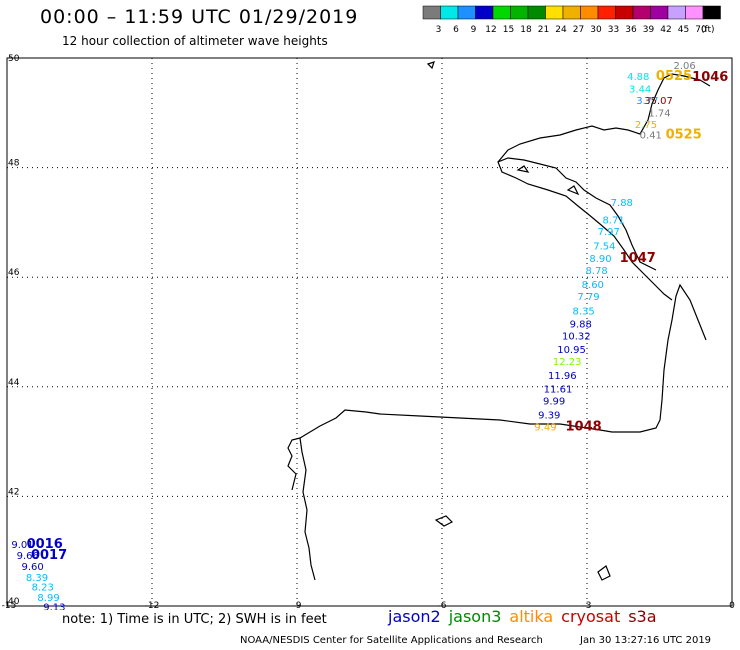  What do you see at coordinates (647, 101) in the screenshot?
I see `wave-height-label: 3.77` at bounding box center [647, 101].